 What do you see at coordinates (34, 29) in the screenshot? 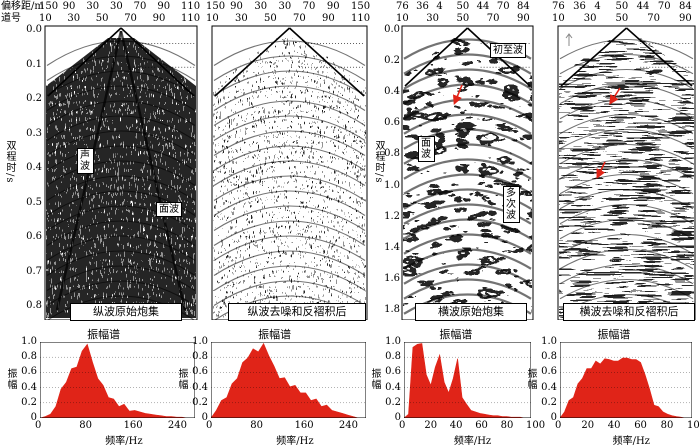
I see `time-tick: 0.0` at bounding box center [34, 29].